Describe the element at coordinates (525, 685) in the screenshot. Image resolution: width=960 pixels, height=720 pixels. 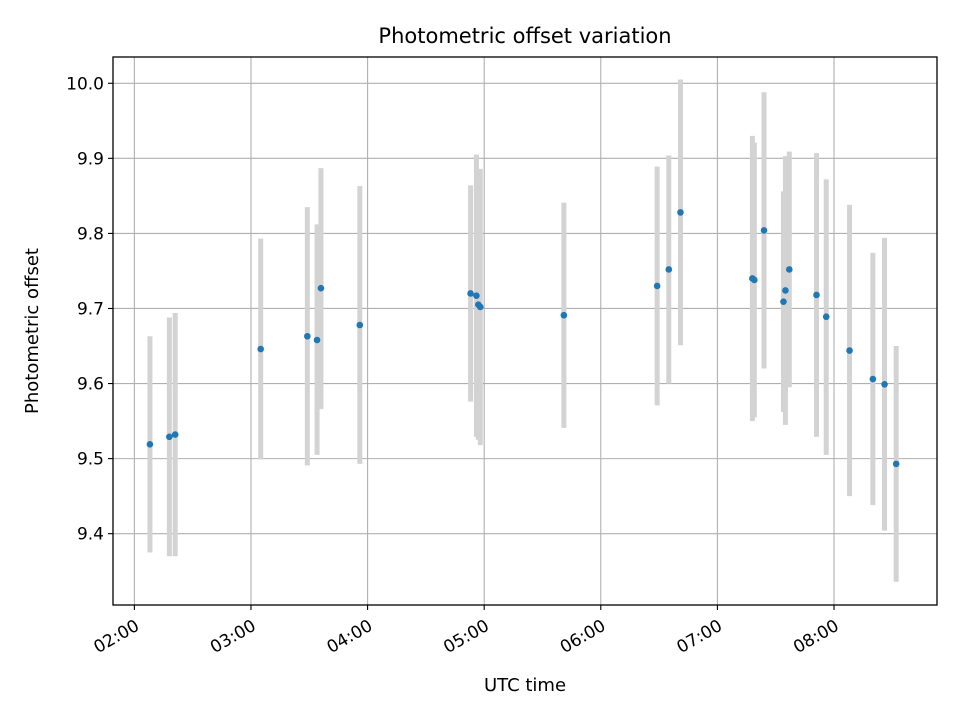
I see `x-axis-title: UTC time` at that location.